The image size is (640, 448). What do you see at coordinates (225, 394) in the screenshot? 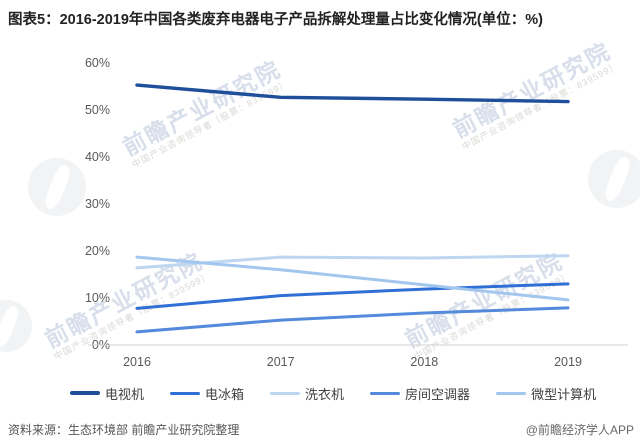
I see `legend-label: 电冰箱` at bounding box center [225, 394].